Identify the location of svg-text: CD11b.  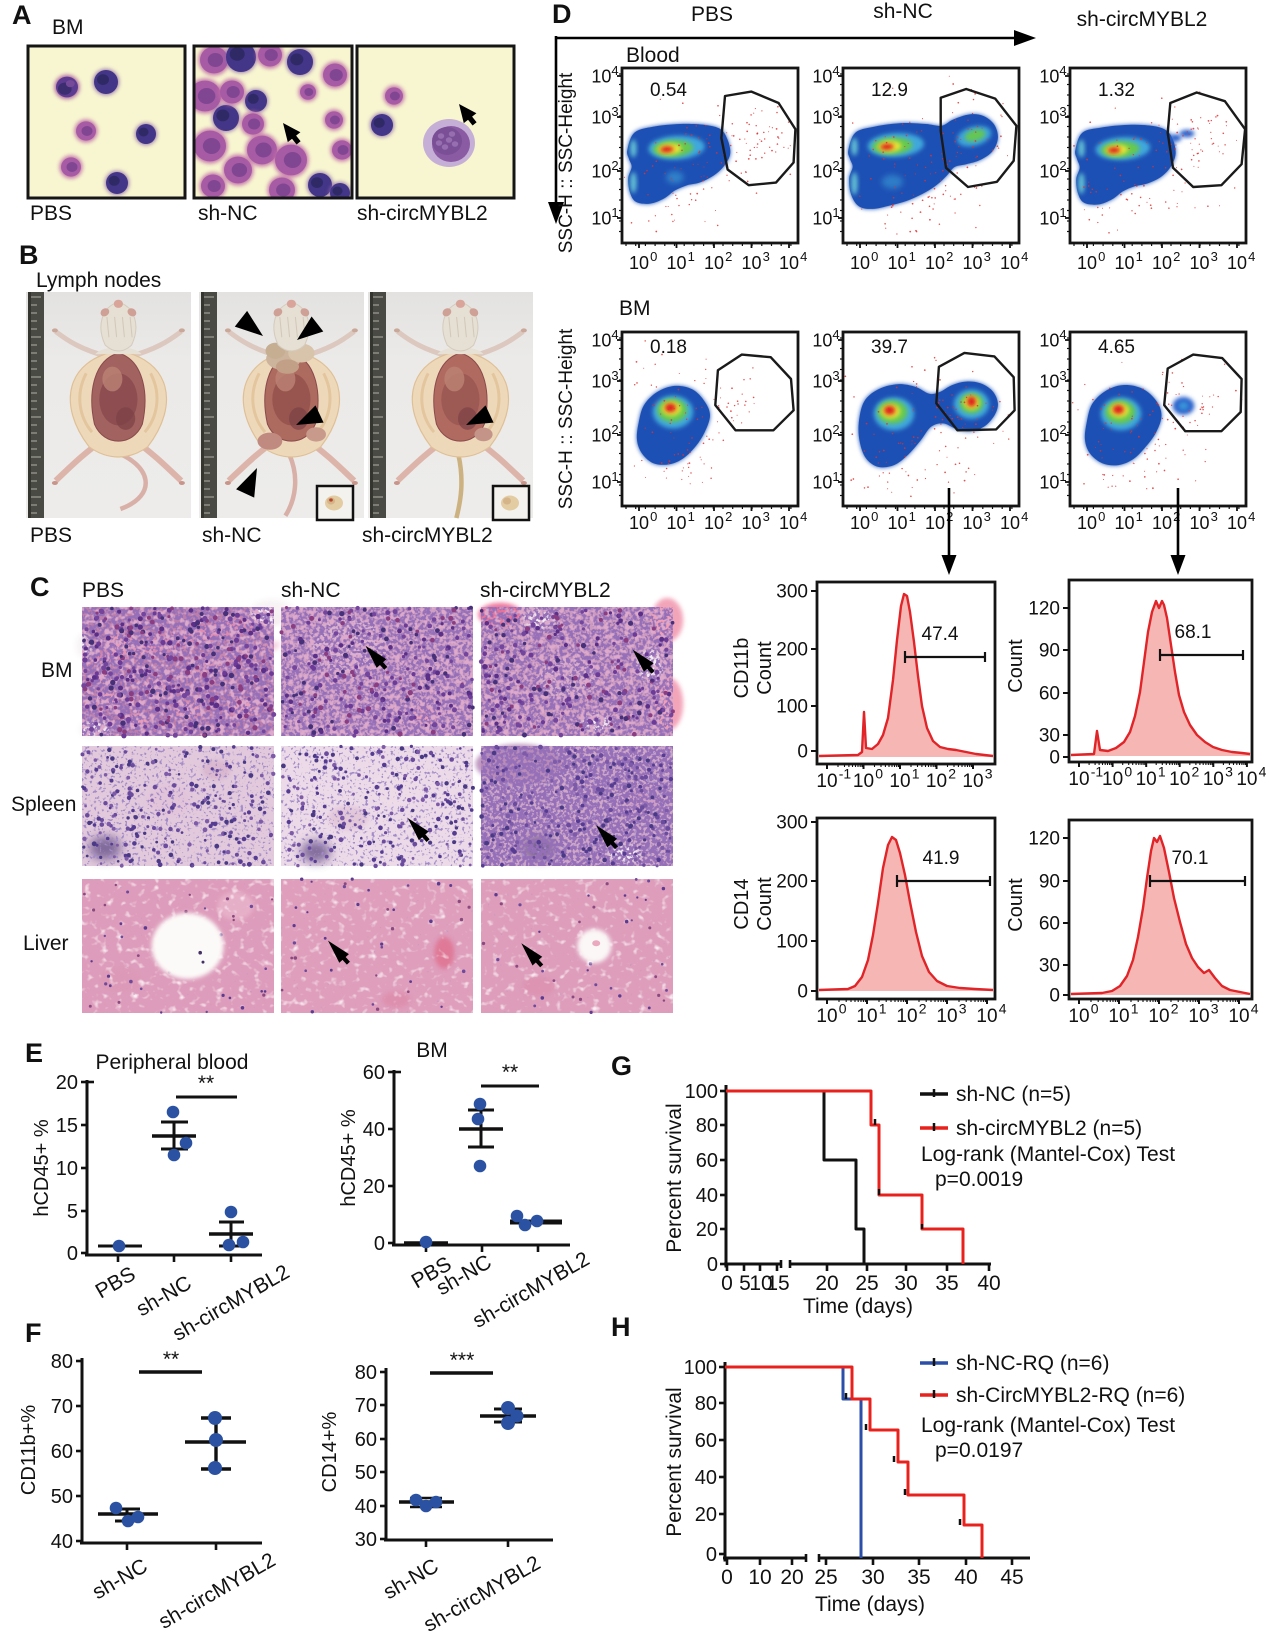
(742, 668).